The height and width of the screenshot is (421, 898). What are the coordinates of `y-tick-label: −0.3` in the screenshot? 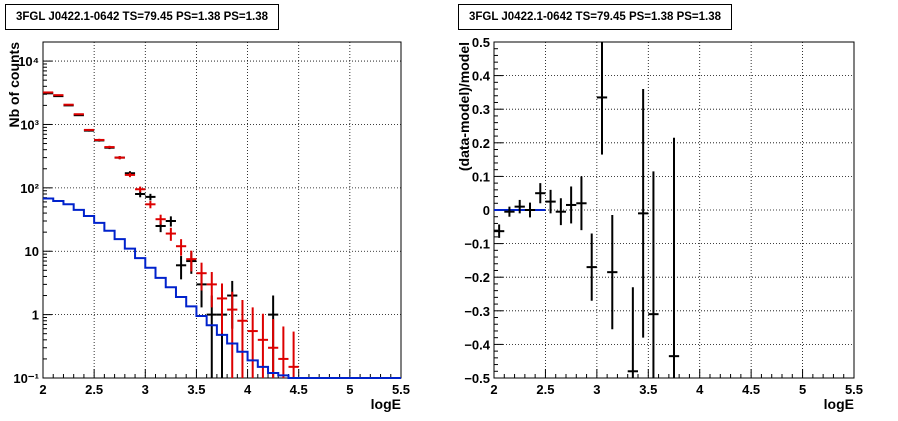 It's located at (477, 311).